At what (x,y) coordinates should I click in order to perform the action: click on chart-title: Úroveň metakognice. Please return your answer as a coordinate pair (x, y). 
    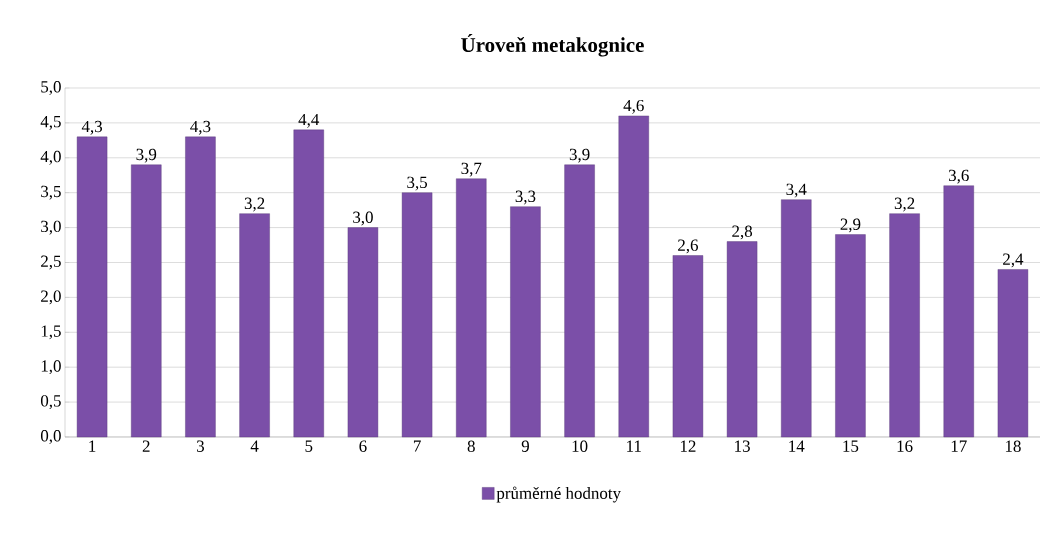
    Looking at the image, I should click on (552, 45).